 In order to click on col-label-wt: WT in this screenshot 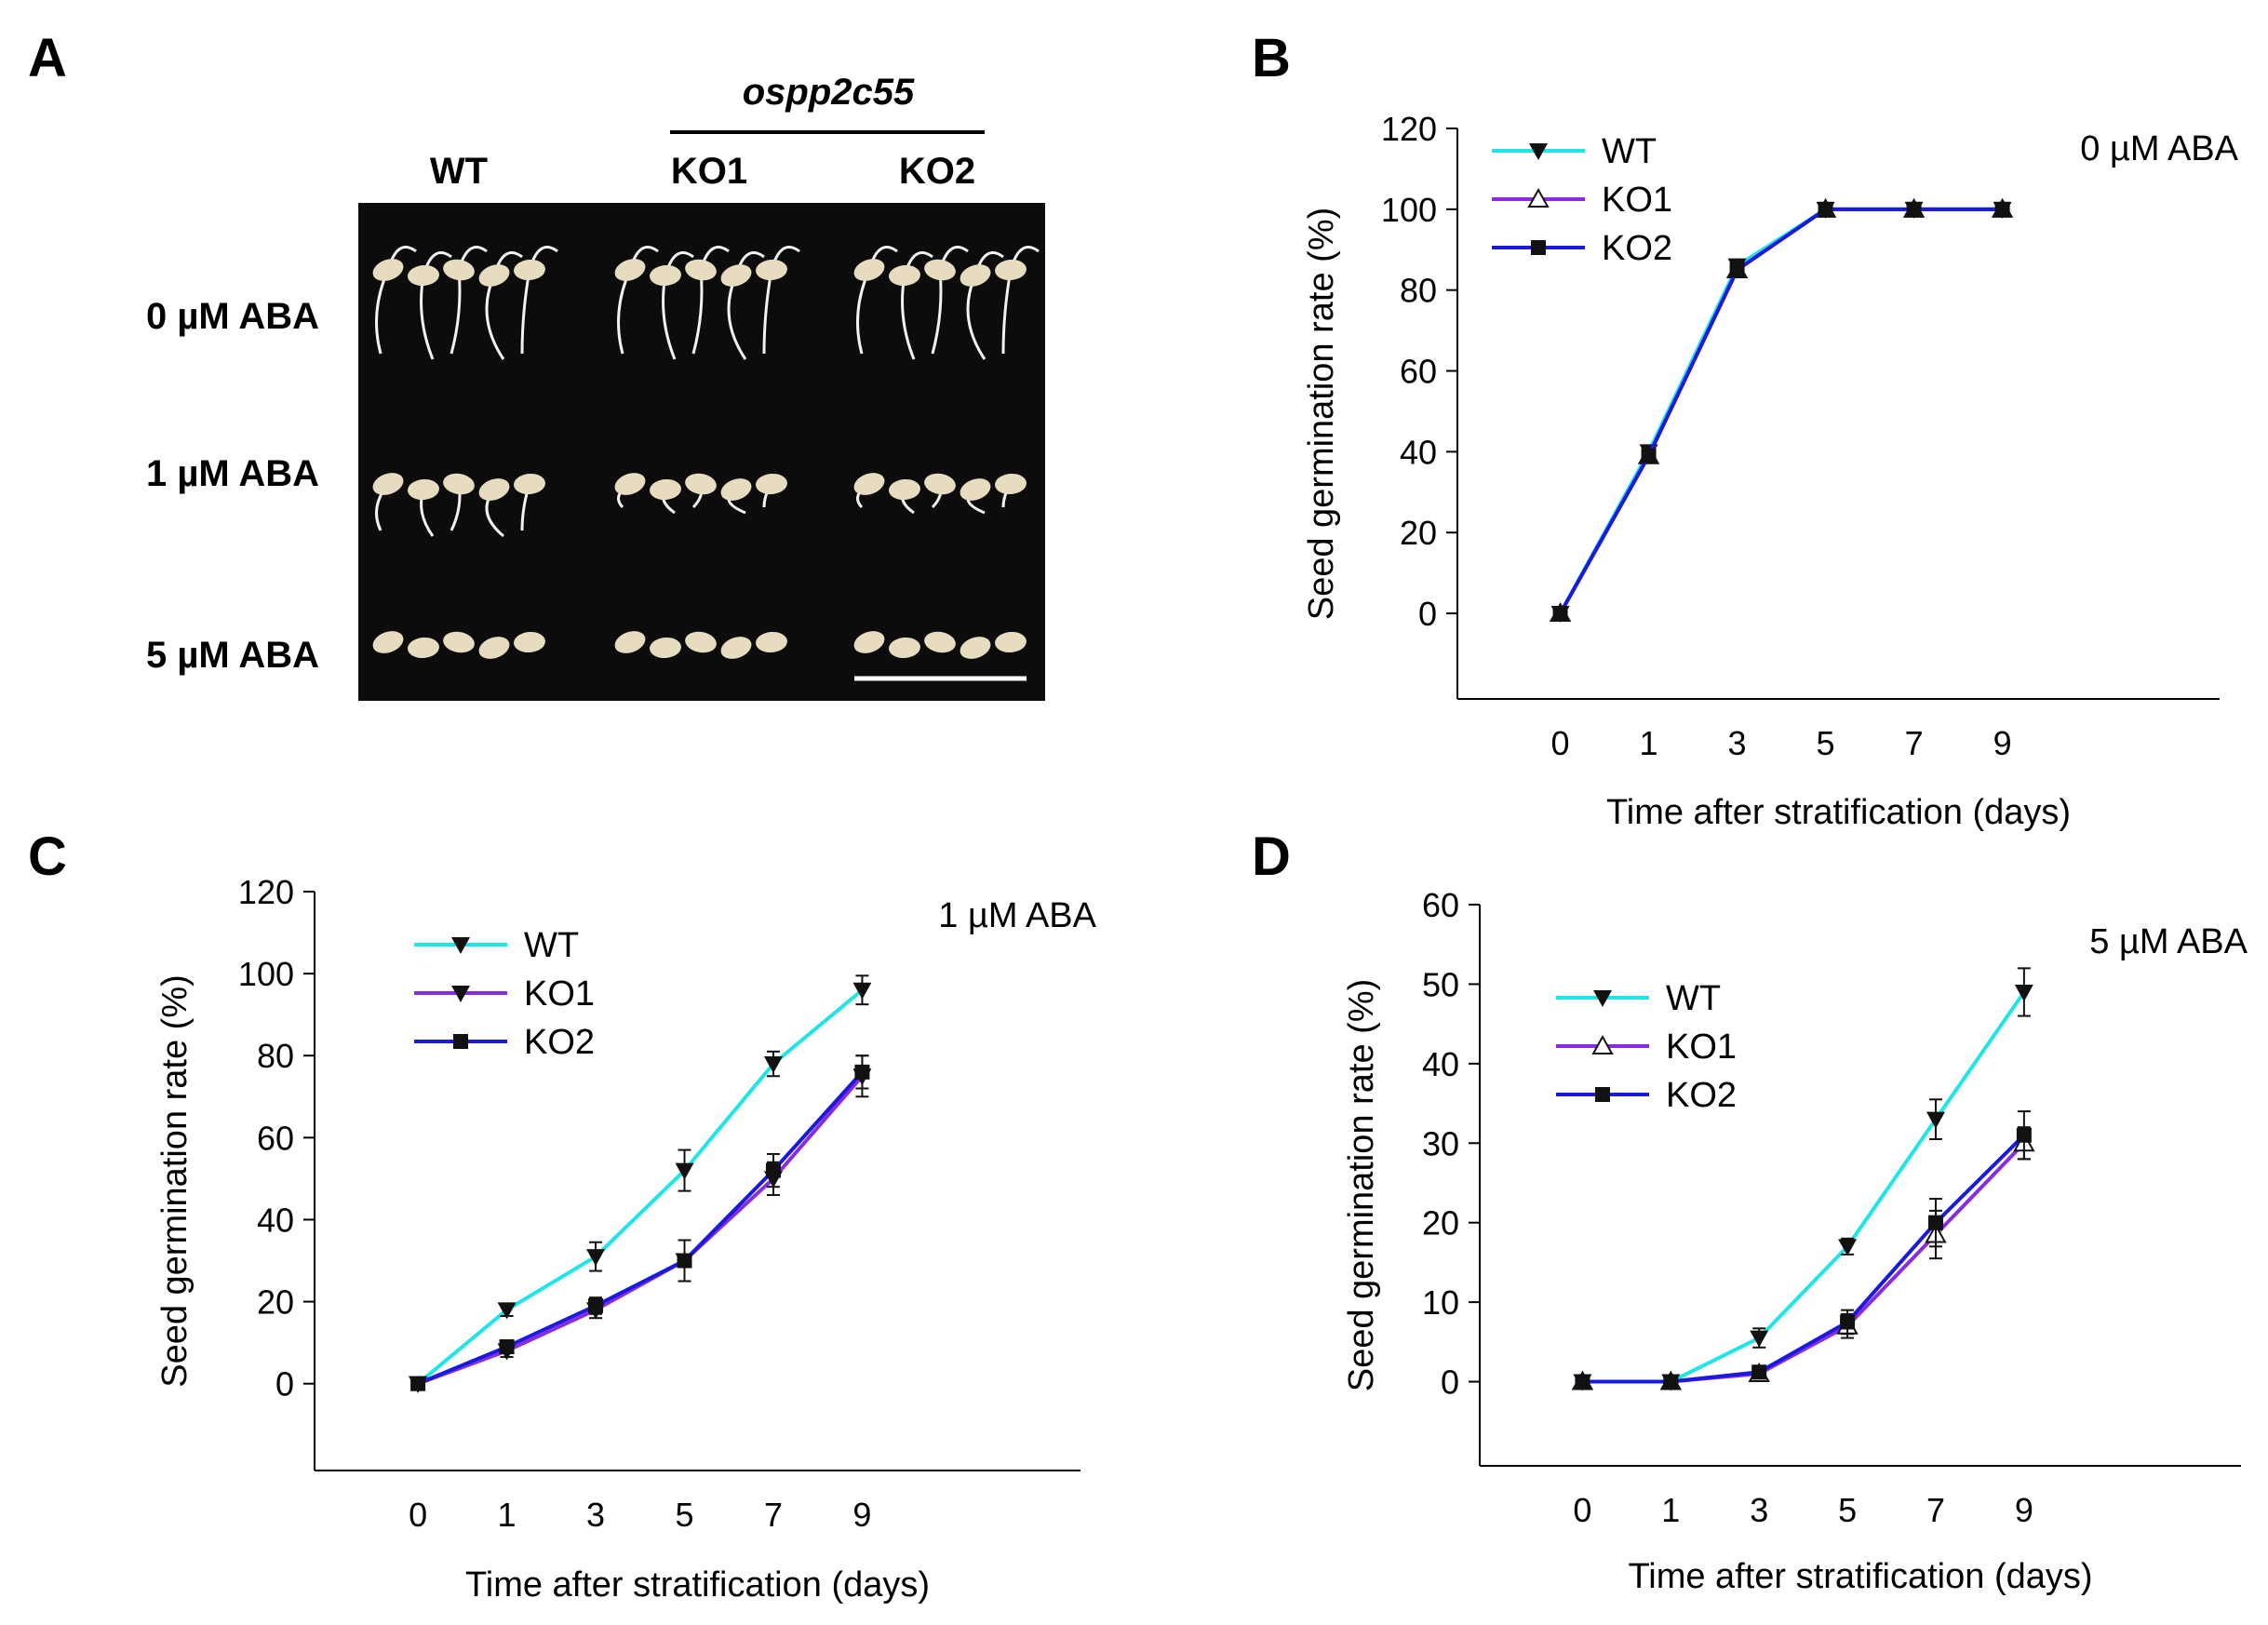, I will do `click(459, 171)`.